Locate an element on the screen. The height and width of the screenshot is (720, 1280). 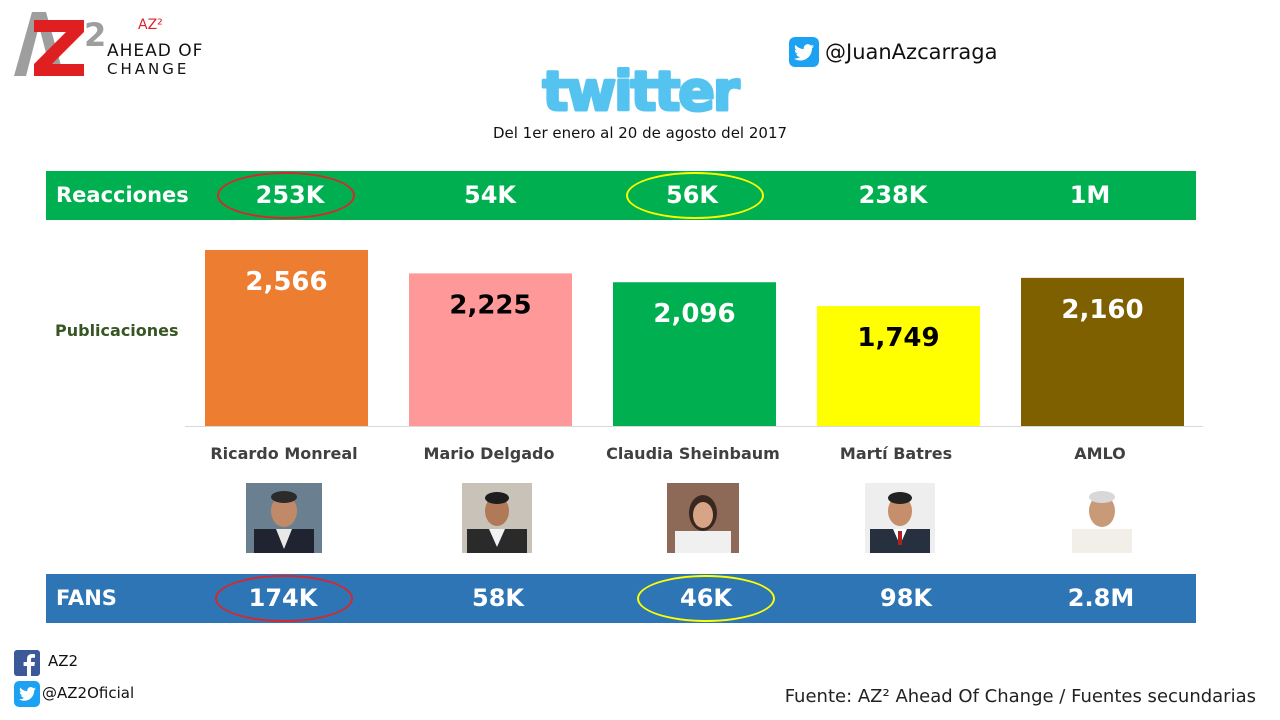
fans-value: 2.8M is located at coordinates (1101, 598).